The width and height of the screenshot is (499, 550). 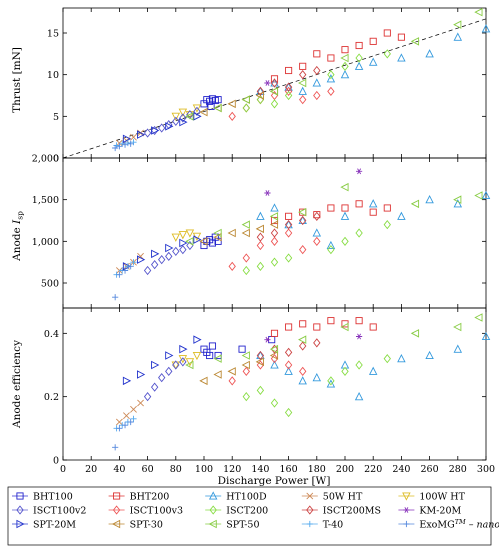 I want to click on eff-y-tick-label: 0, so click(x=56, y=461).